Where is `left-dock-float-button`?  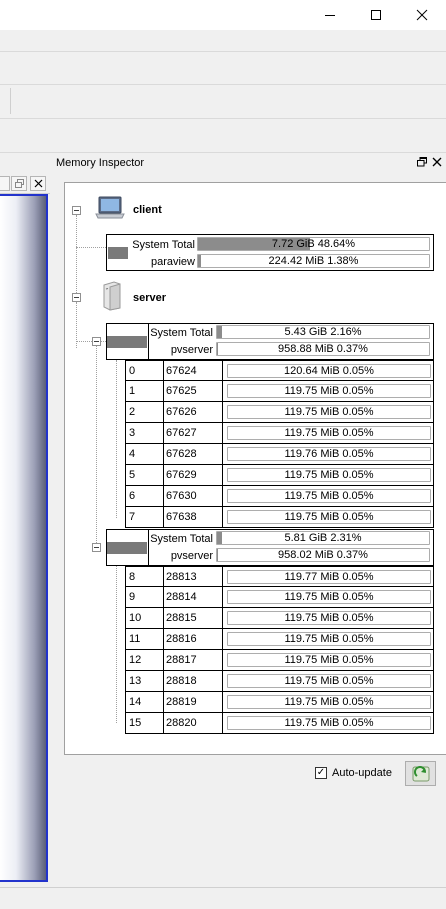 left-dock-float-button is located at coordinates (19, 183).